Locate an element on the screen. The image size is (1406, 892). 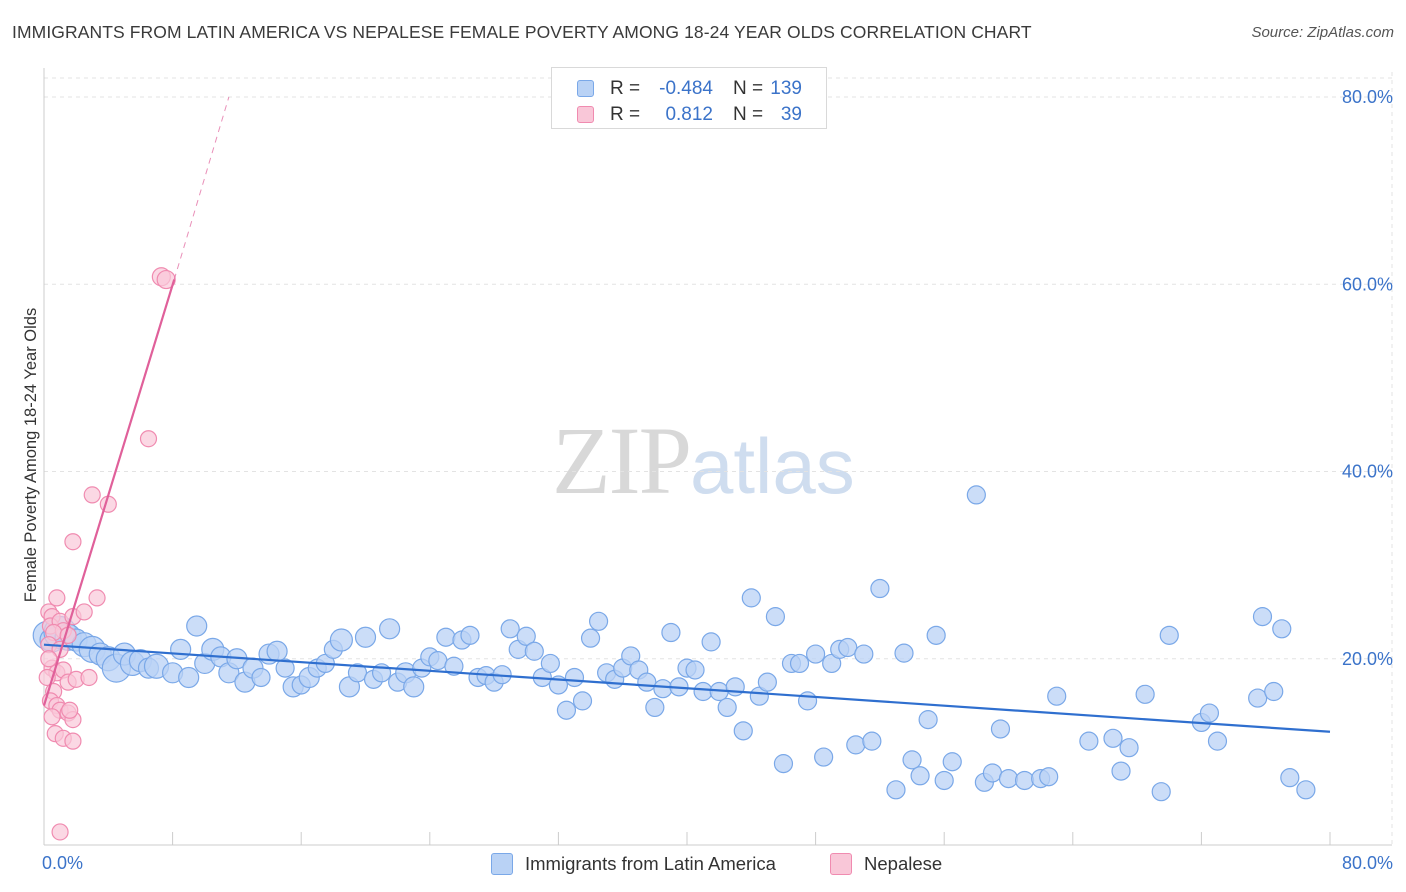
bottom-legend-swatch-blue is located at coordinates (502, 864).